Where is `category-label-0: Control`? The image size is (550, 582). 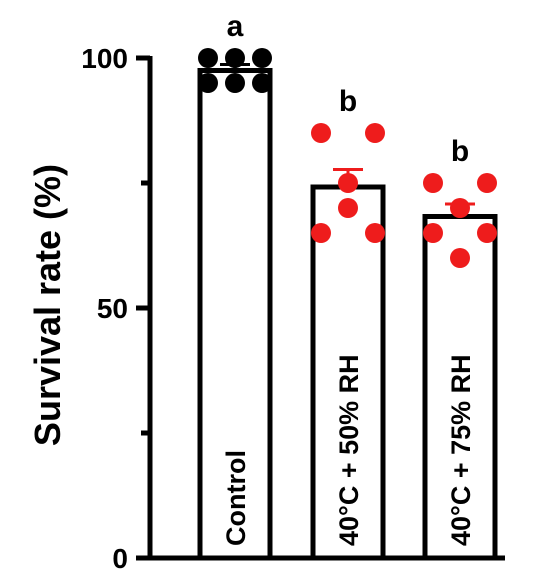
category-label-0: Control is located at coordinates (236, 498).